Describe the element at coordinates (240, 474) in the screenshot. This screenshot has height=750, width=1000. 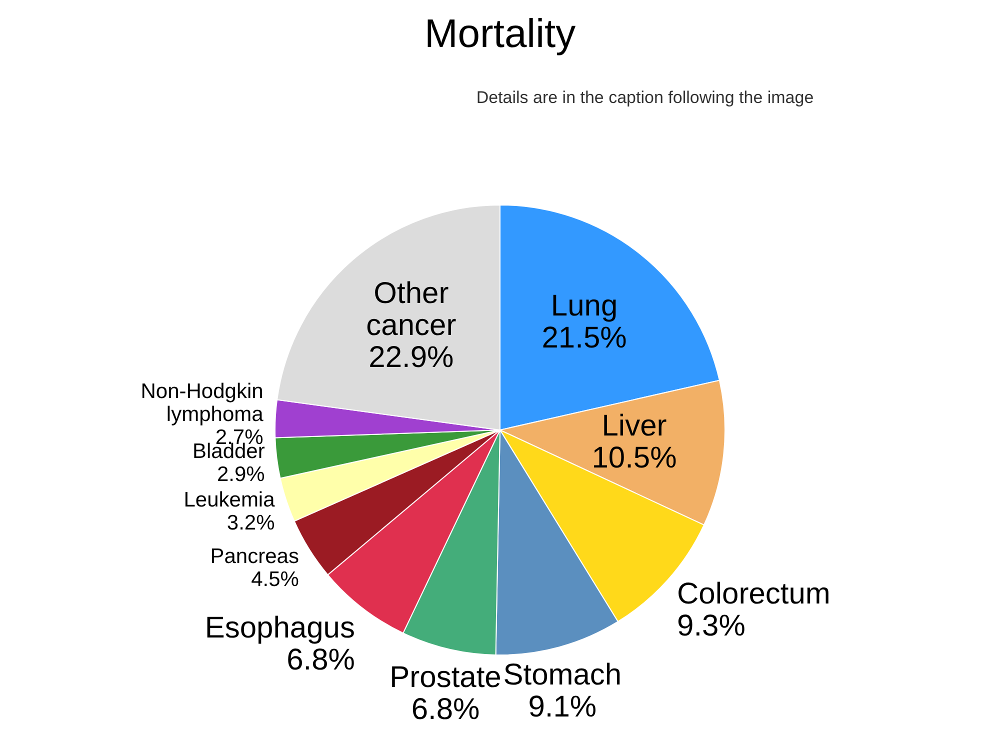
I see `data-label: 2.9%` at that location.